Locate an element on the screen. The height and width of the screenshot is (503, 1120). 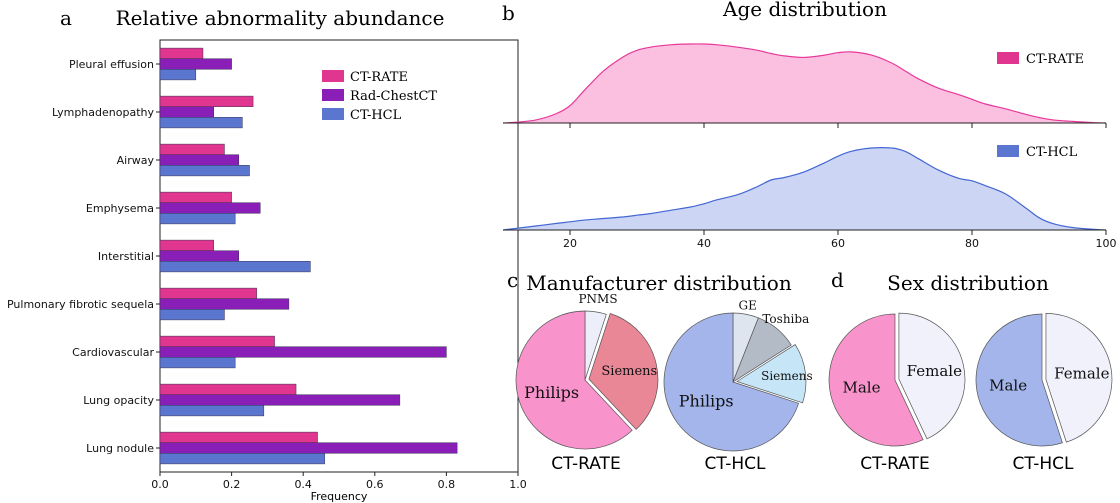
panel-label-a: a is located at coordinates (66, 18).